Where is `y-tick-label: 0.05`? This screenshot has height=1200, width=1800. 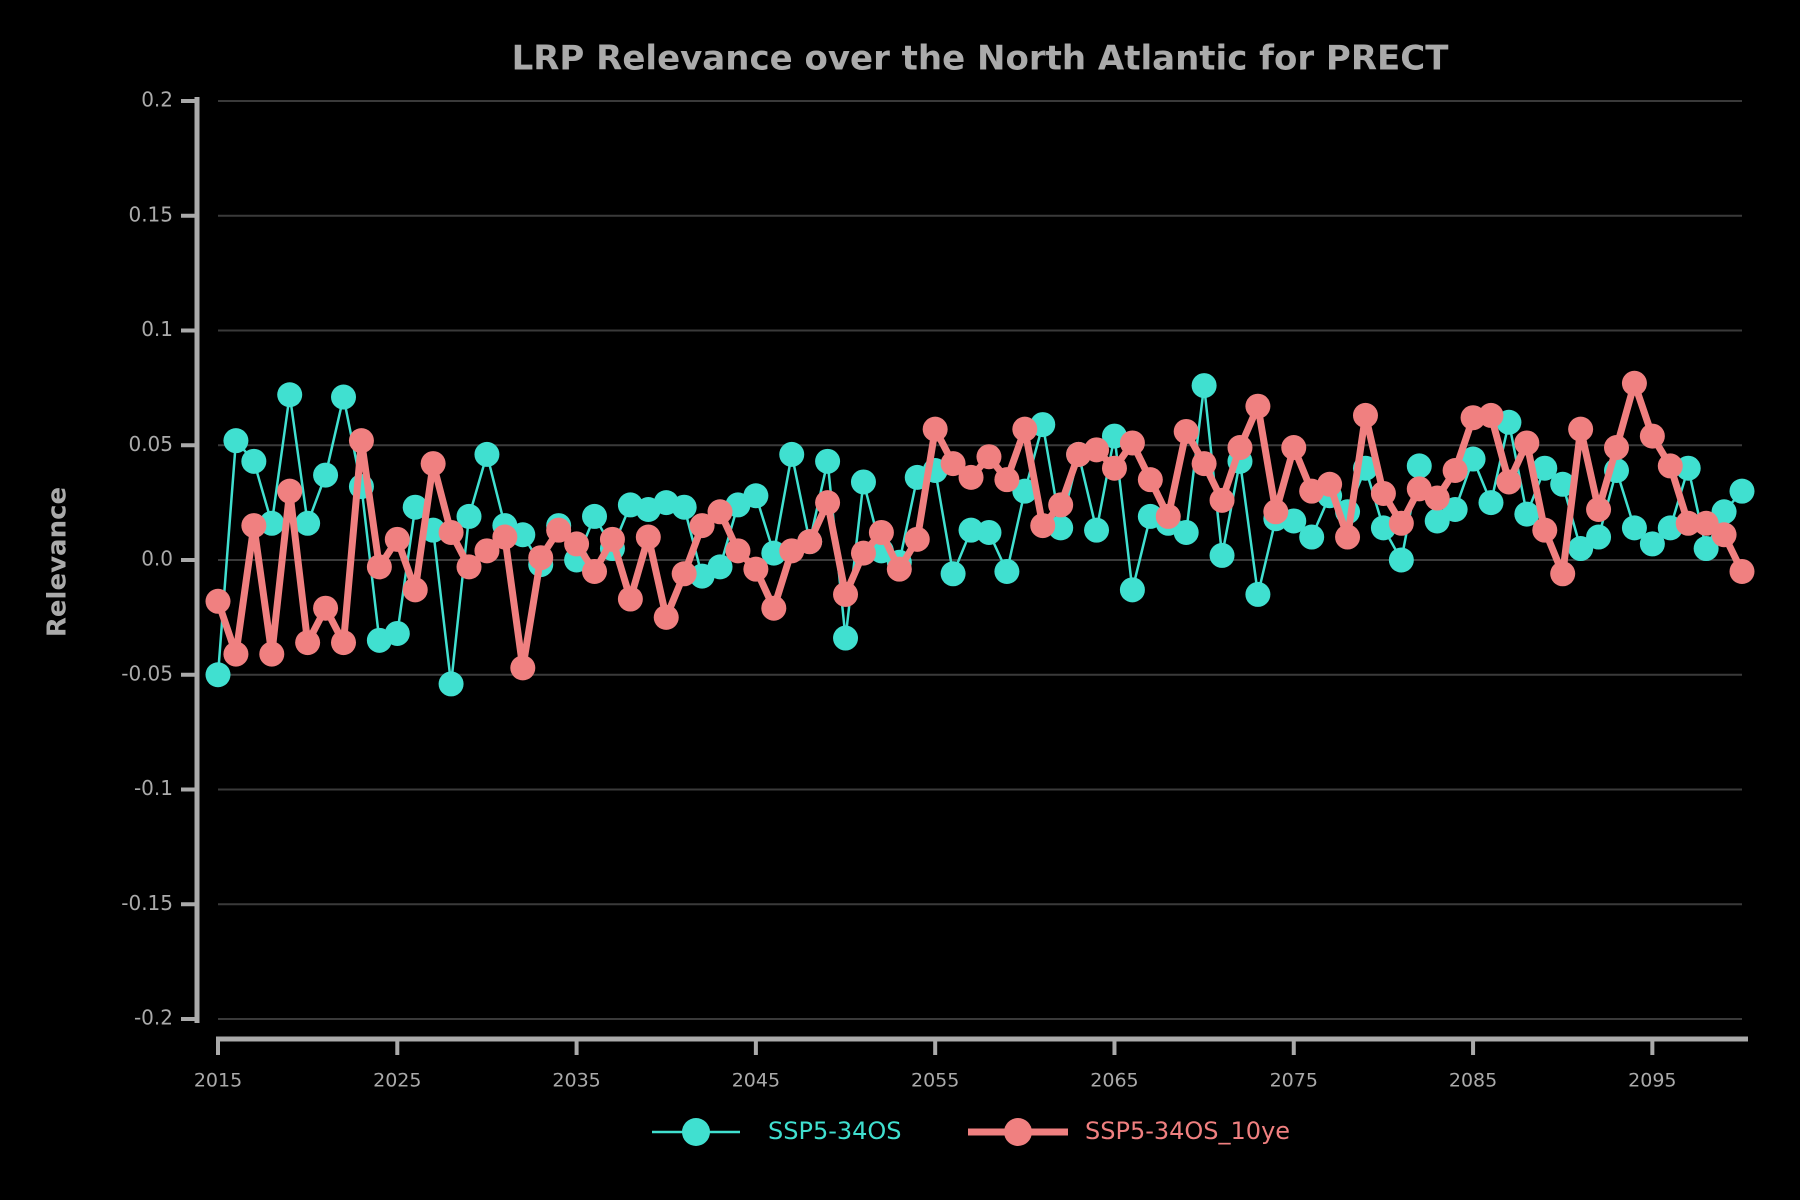 y-tick-label: 0.05 is located at coordinates (150, 444).